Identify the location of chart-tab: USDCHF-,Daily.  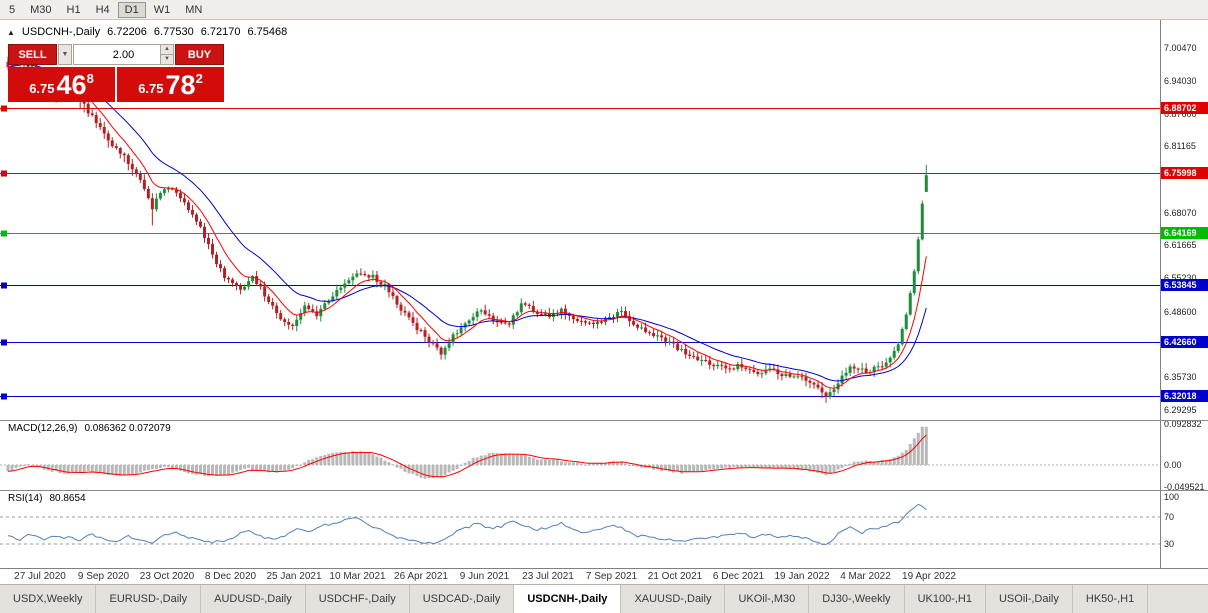
(358, 599).